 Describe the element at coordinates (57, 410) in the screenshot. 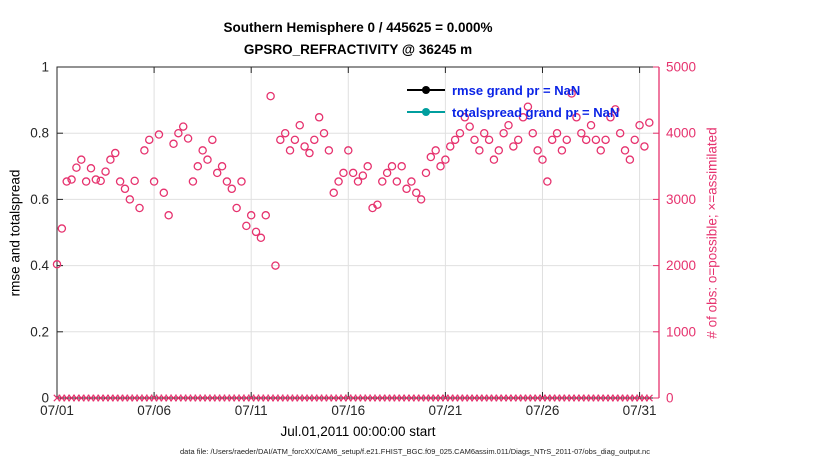

I see `x-tick-label: 07/01` at that location.